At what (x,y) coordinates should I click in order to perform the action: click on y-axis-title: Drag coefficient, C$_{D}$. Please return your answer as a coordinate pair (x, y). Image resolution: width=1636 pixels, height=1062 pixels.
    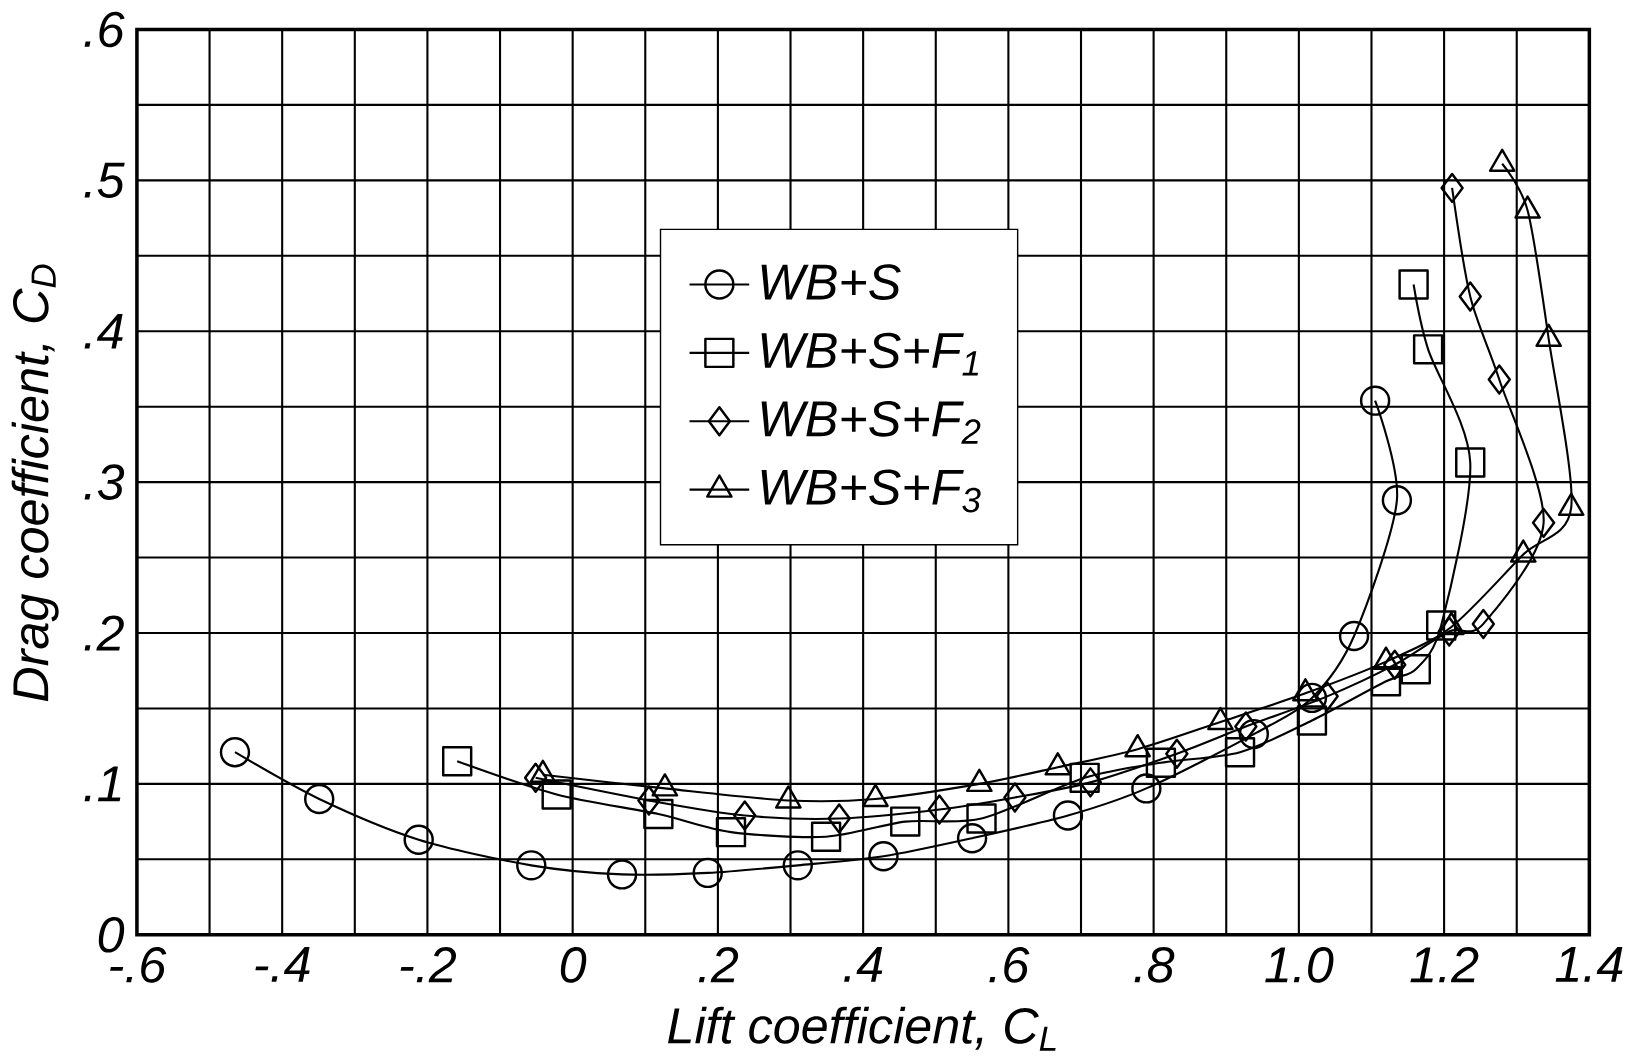
    Looking at the image, I should click on (35, 482).